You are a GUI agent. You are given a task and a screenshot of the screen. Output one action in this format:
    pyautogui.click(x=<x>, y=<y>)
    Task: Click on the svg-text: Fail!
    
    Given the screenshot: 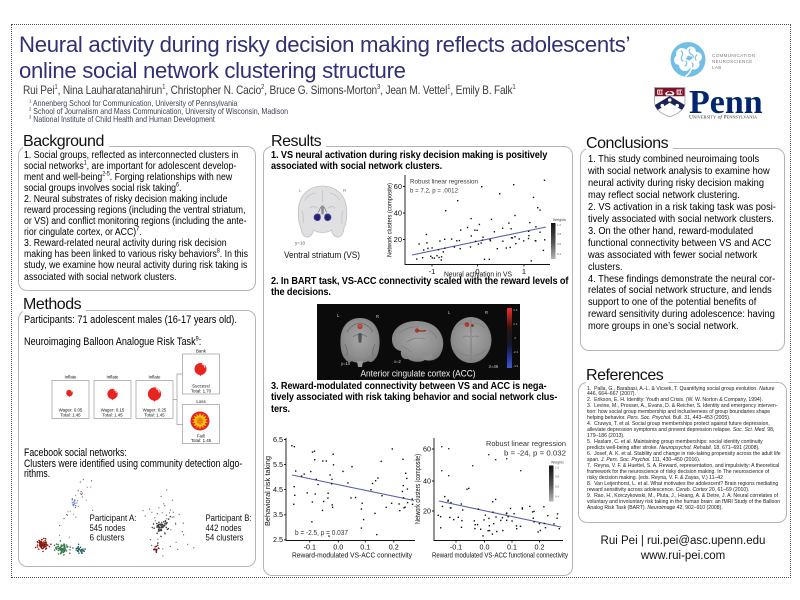 What is the action you would take?
    pyautogui.click(x=201, y=436)
    